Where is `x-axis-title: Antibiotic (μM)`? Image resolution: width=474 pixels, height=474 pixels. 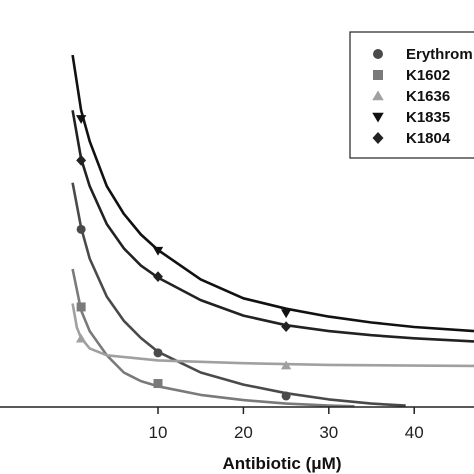
x-axis-title: Antibiotic (μM) is located at coordinates (282, 463).